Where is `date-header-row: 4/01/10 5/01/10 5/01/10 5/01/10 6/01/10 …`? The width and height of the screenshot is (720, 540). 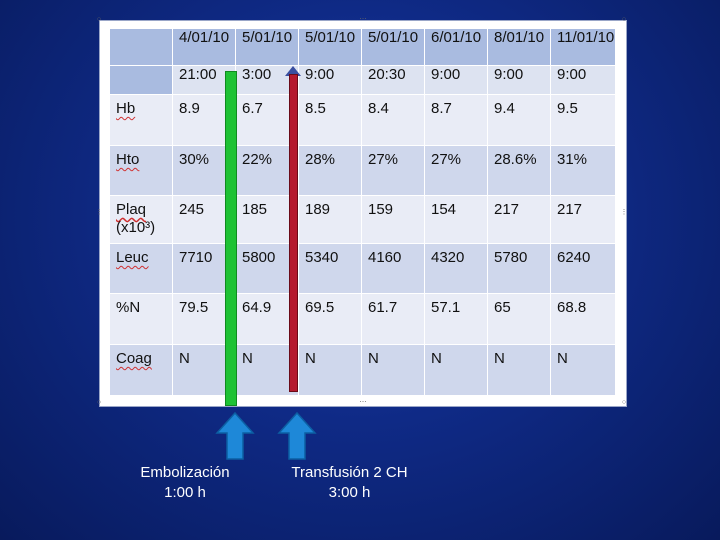
date-header-row: 4/01/10 5/01/10 5/01/10 5/01/10 6/01/10 … is located at coordinates (362, 47).